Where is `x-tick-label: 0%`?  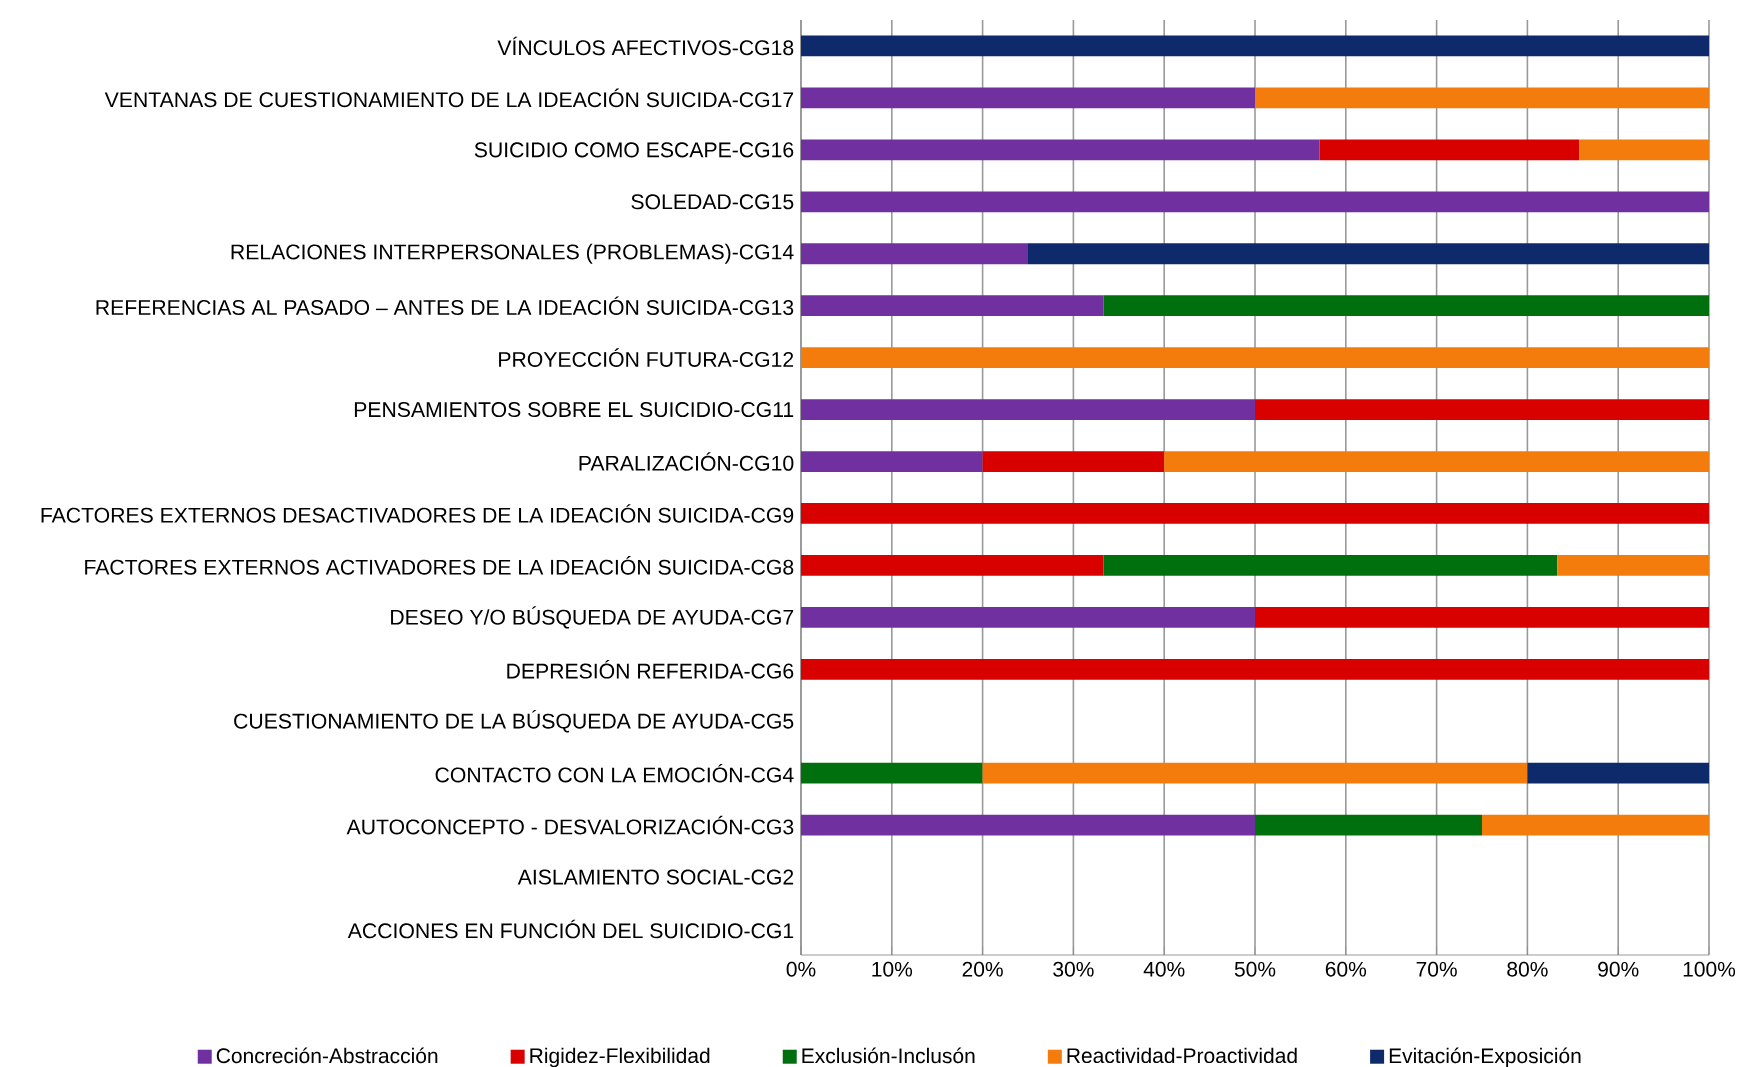 x-tick-label: 0% is located at coordinates (801, 969).